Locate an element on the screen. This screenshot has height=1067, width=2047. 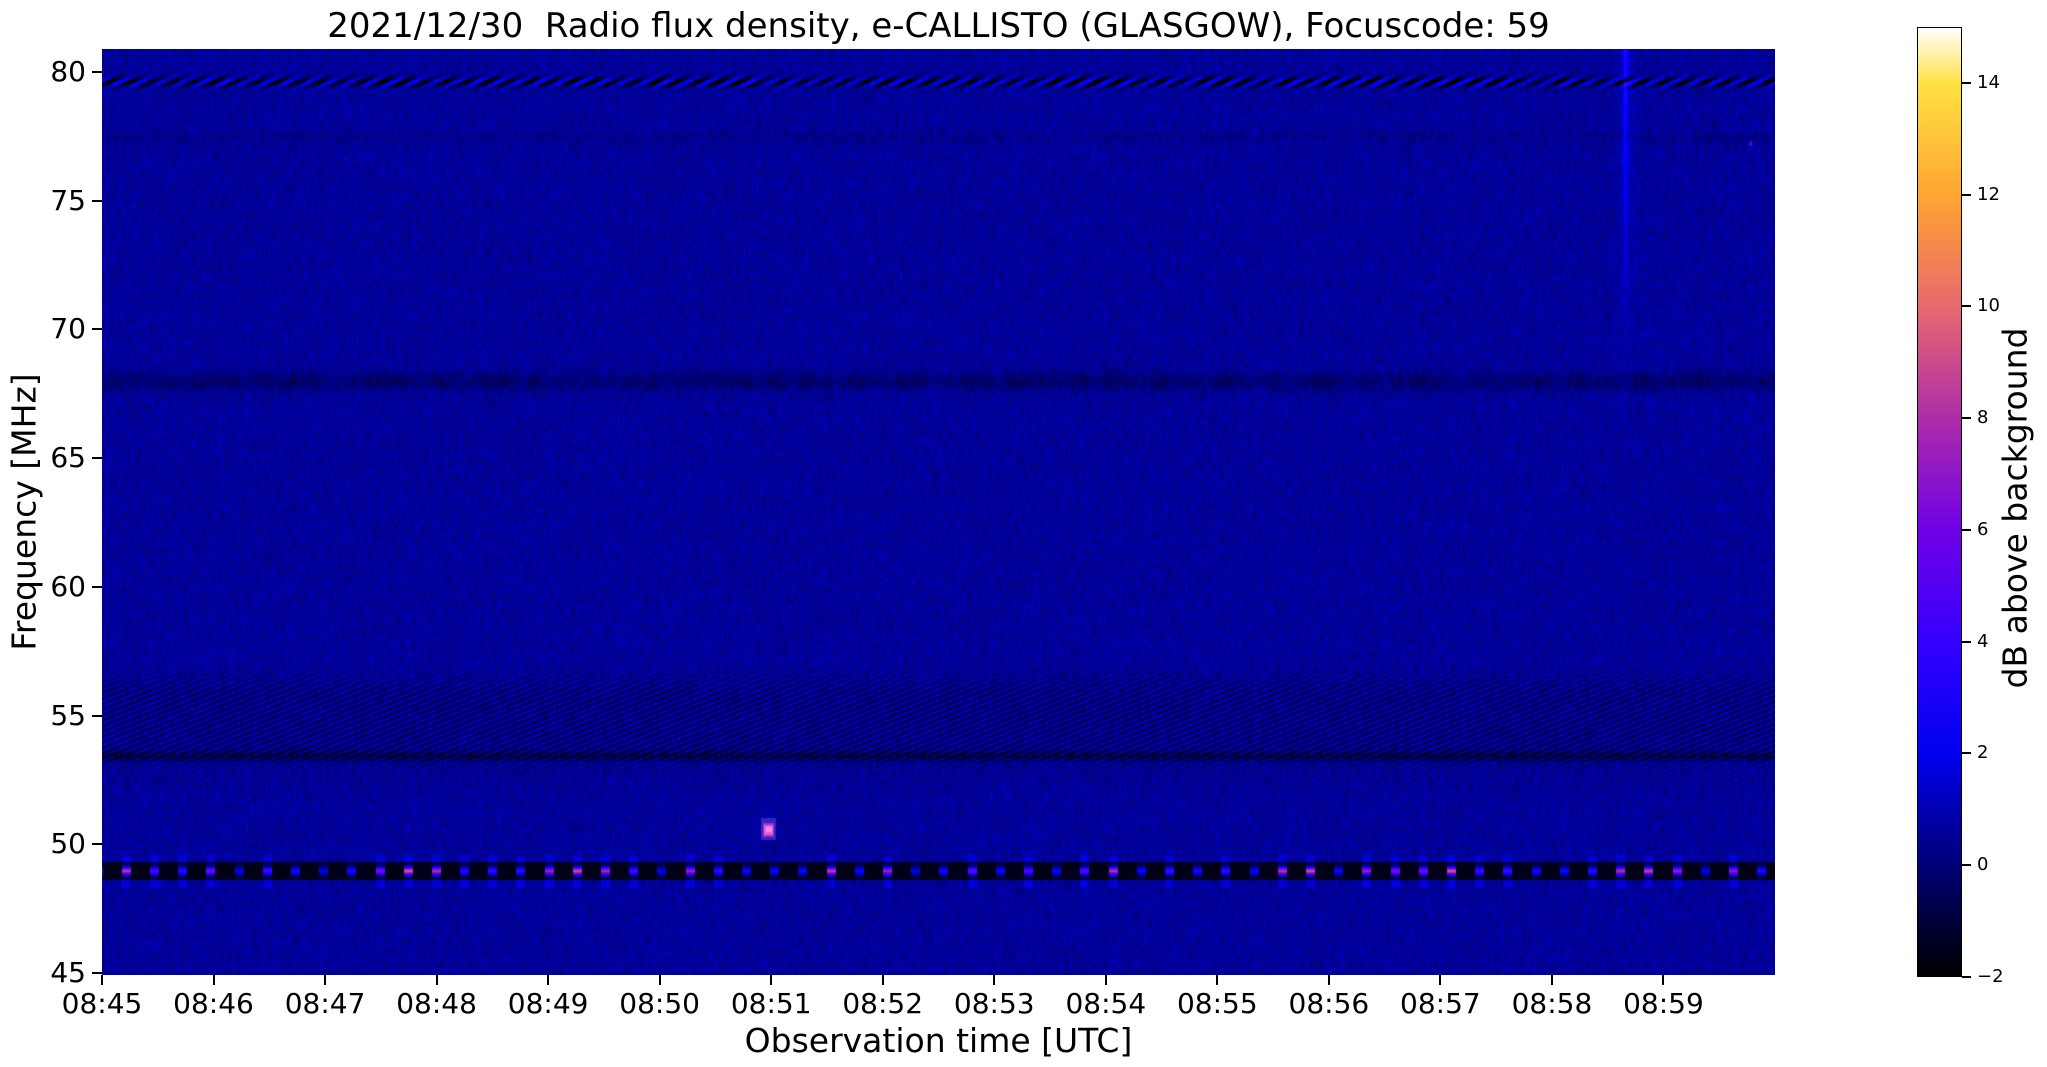
x-tick-label: 08:49 is located at coordinates (548, 1003).